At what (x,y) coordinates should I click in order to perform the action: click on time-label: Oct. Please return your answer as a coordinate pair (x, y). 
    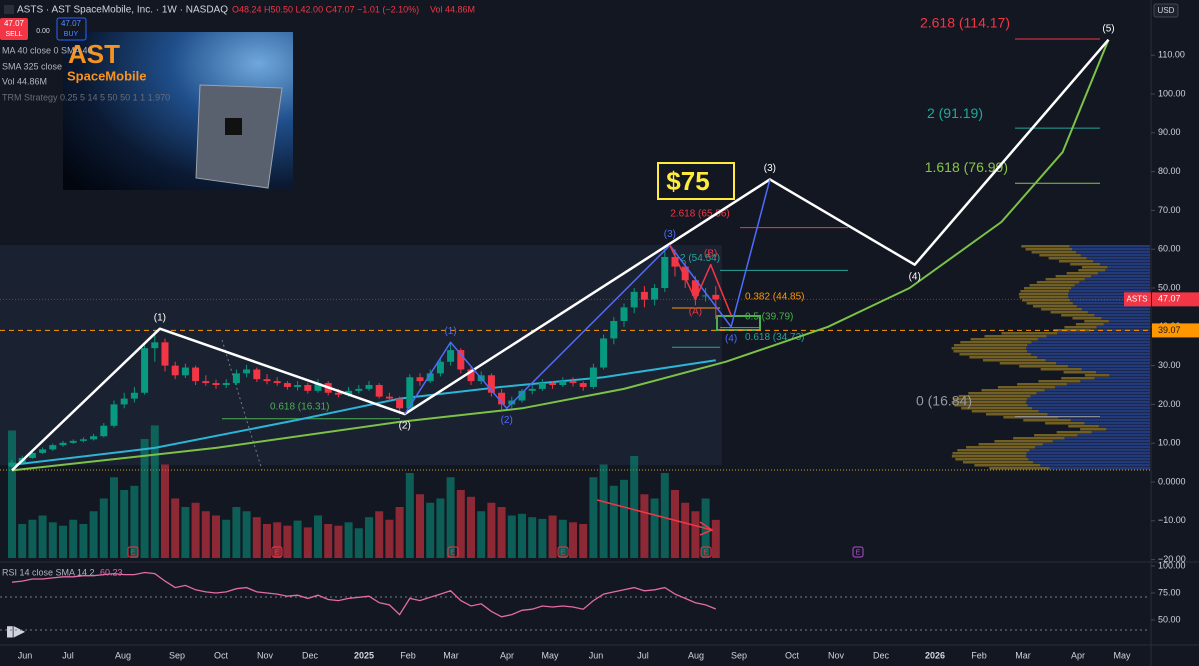
    Looking at the image, I should click on (221, 655).